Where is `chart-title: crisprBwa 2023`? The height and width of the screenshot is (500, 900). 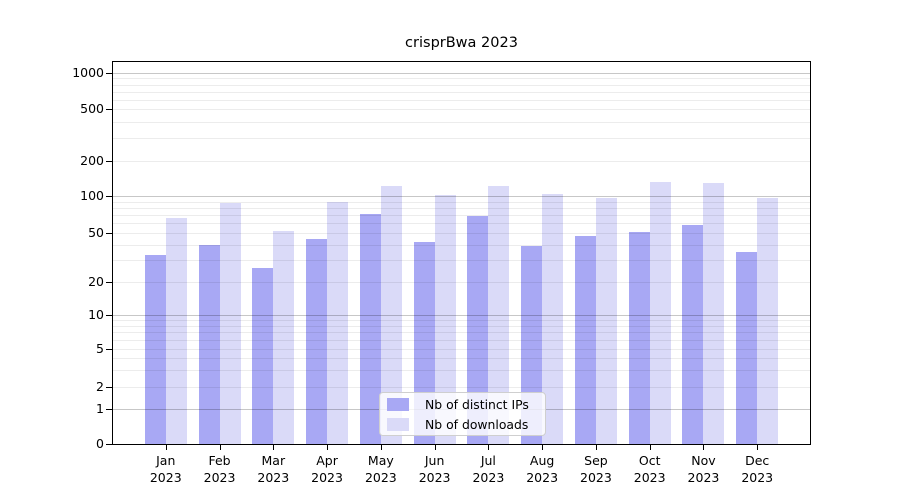
chart-title: crisprBwa 2023 is located at coordinates (461, 43).